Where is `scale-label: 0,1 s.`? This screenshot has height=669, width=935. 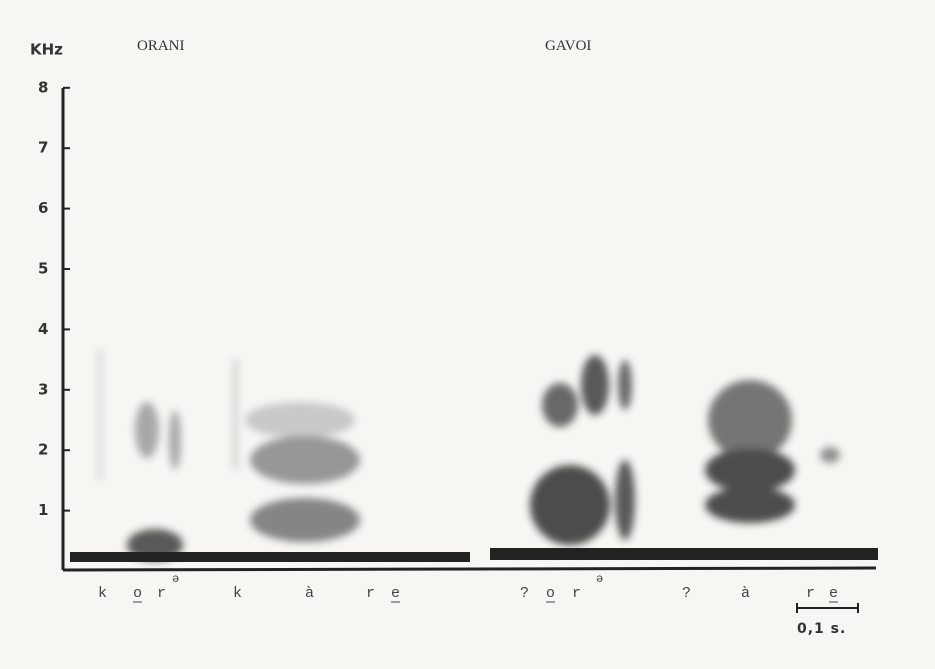 scale-label: 0,1 s. is located at coordinates (821, 629).